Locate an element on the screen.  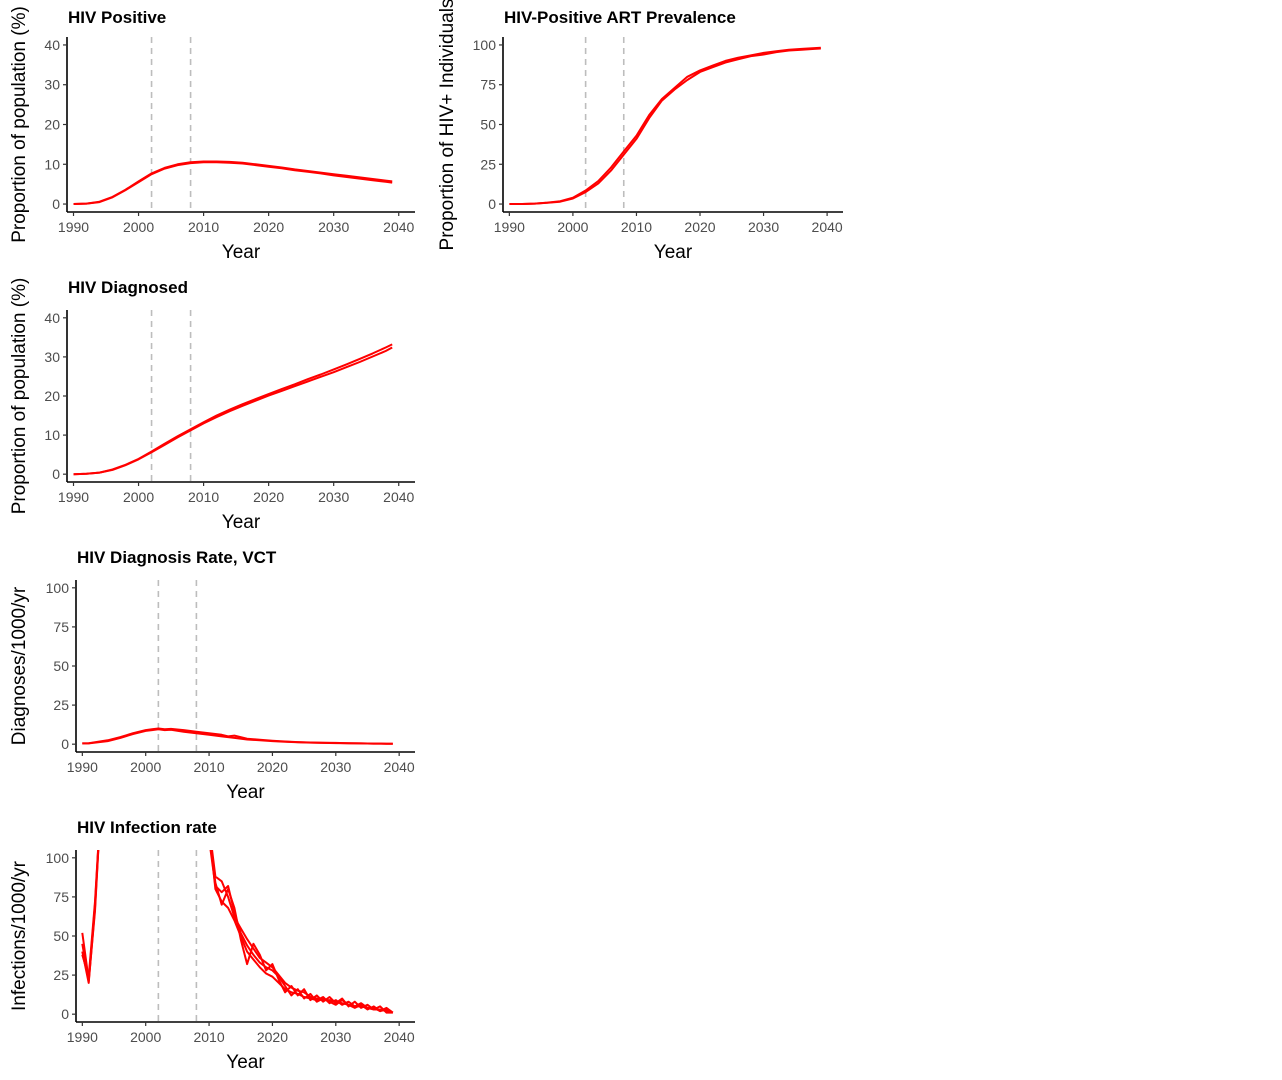
chart-title: HIV Diagnosis Rate, VCT is located at coordinates (177, 557).